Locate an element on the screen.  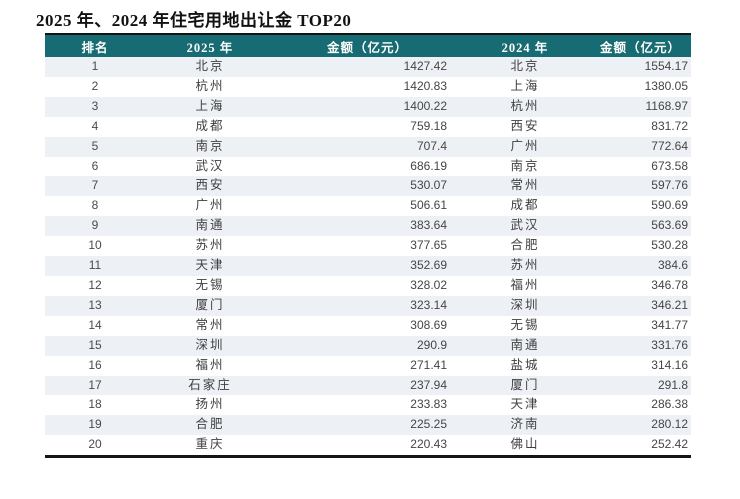
rank-cell: 18 is located at coordinates (95, 404).